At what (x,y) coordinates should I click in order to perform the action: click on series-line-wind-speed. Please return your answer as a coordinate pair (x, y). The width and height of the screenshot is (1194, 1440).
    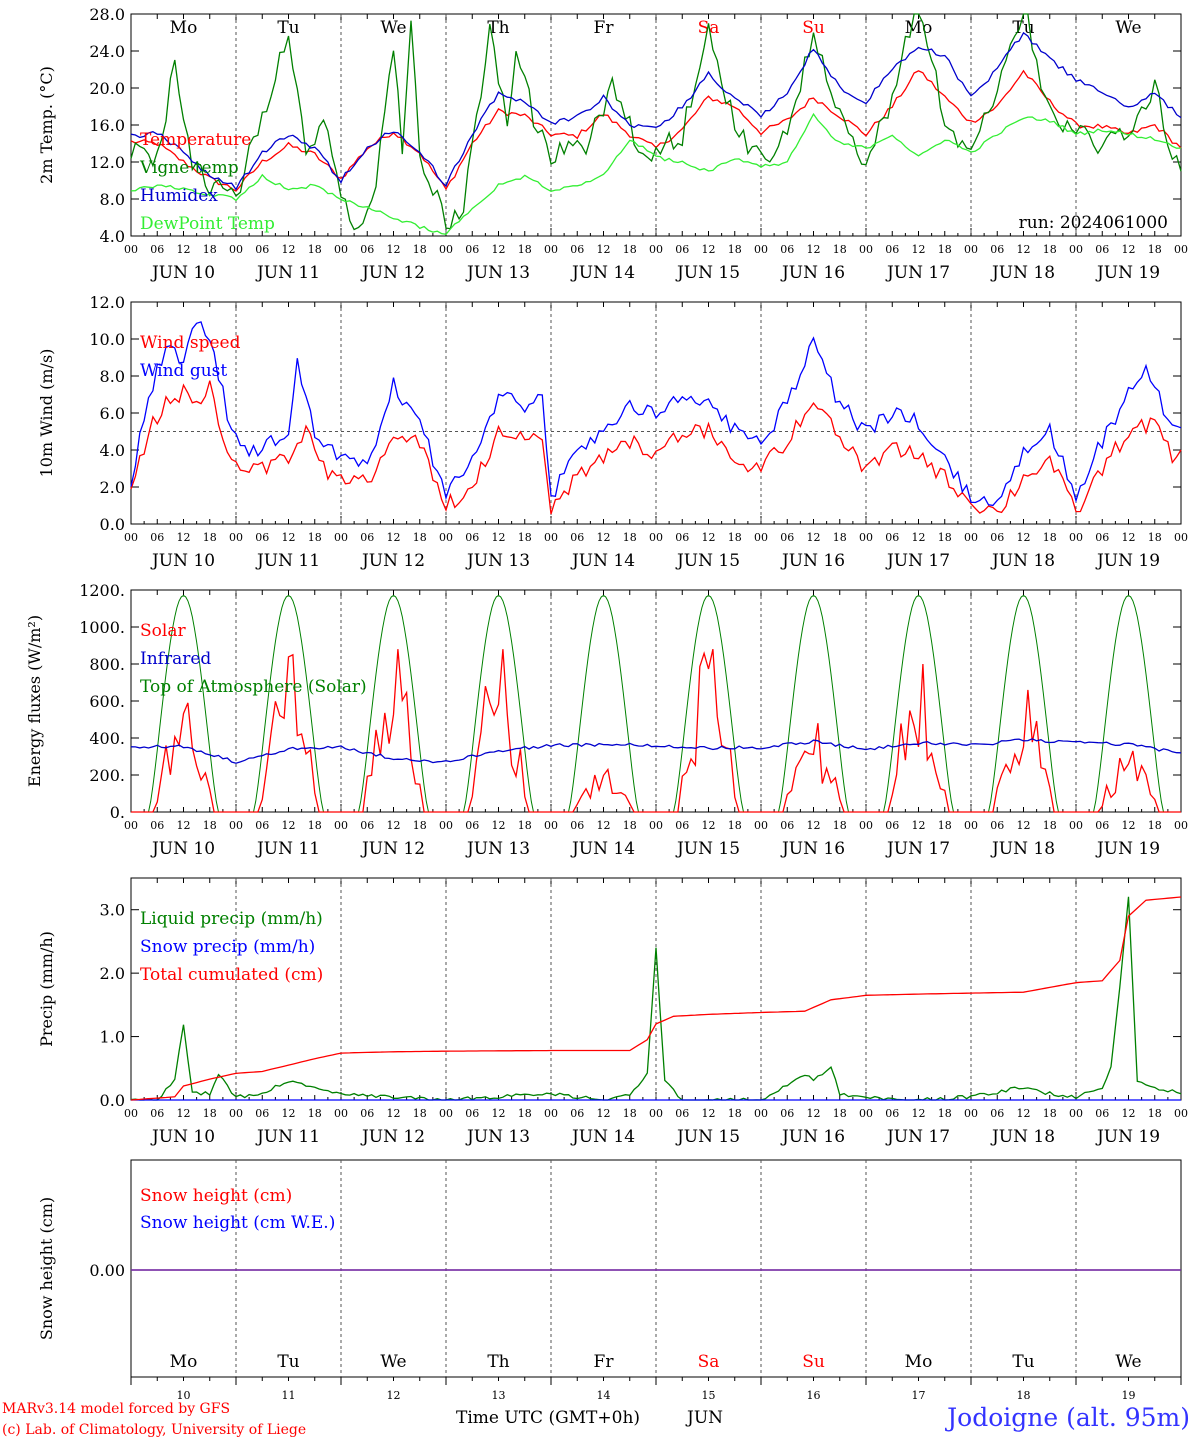
    Looking at the image, I should click on (656, 447).